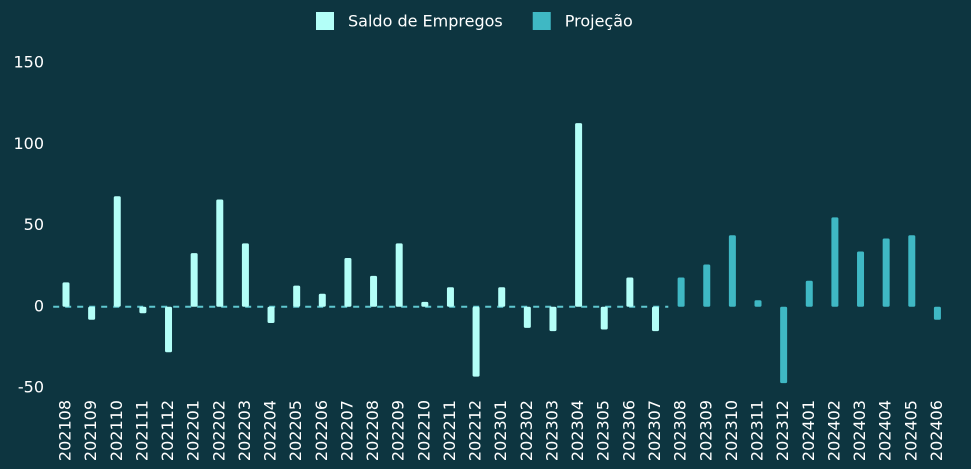 The height and width of the screenshot is (469, 971). What do you see at coordinates (526, 430) in the screenshot?
I see `x-tick-label: 202302` at bounding box center [526, 430].